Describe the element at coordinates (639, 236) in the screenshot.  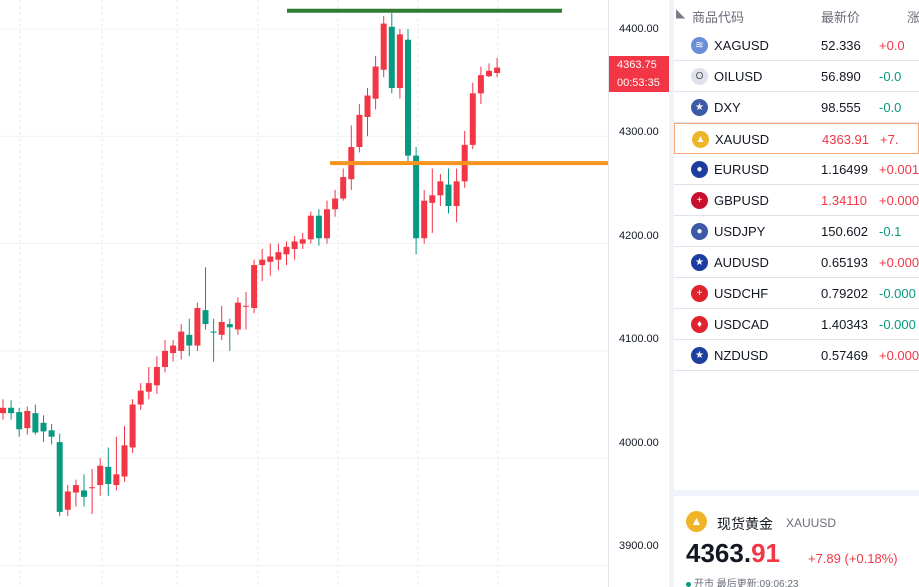
I see `price-tick-label: 4200.00` at that location.